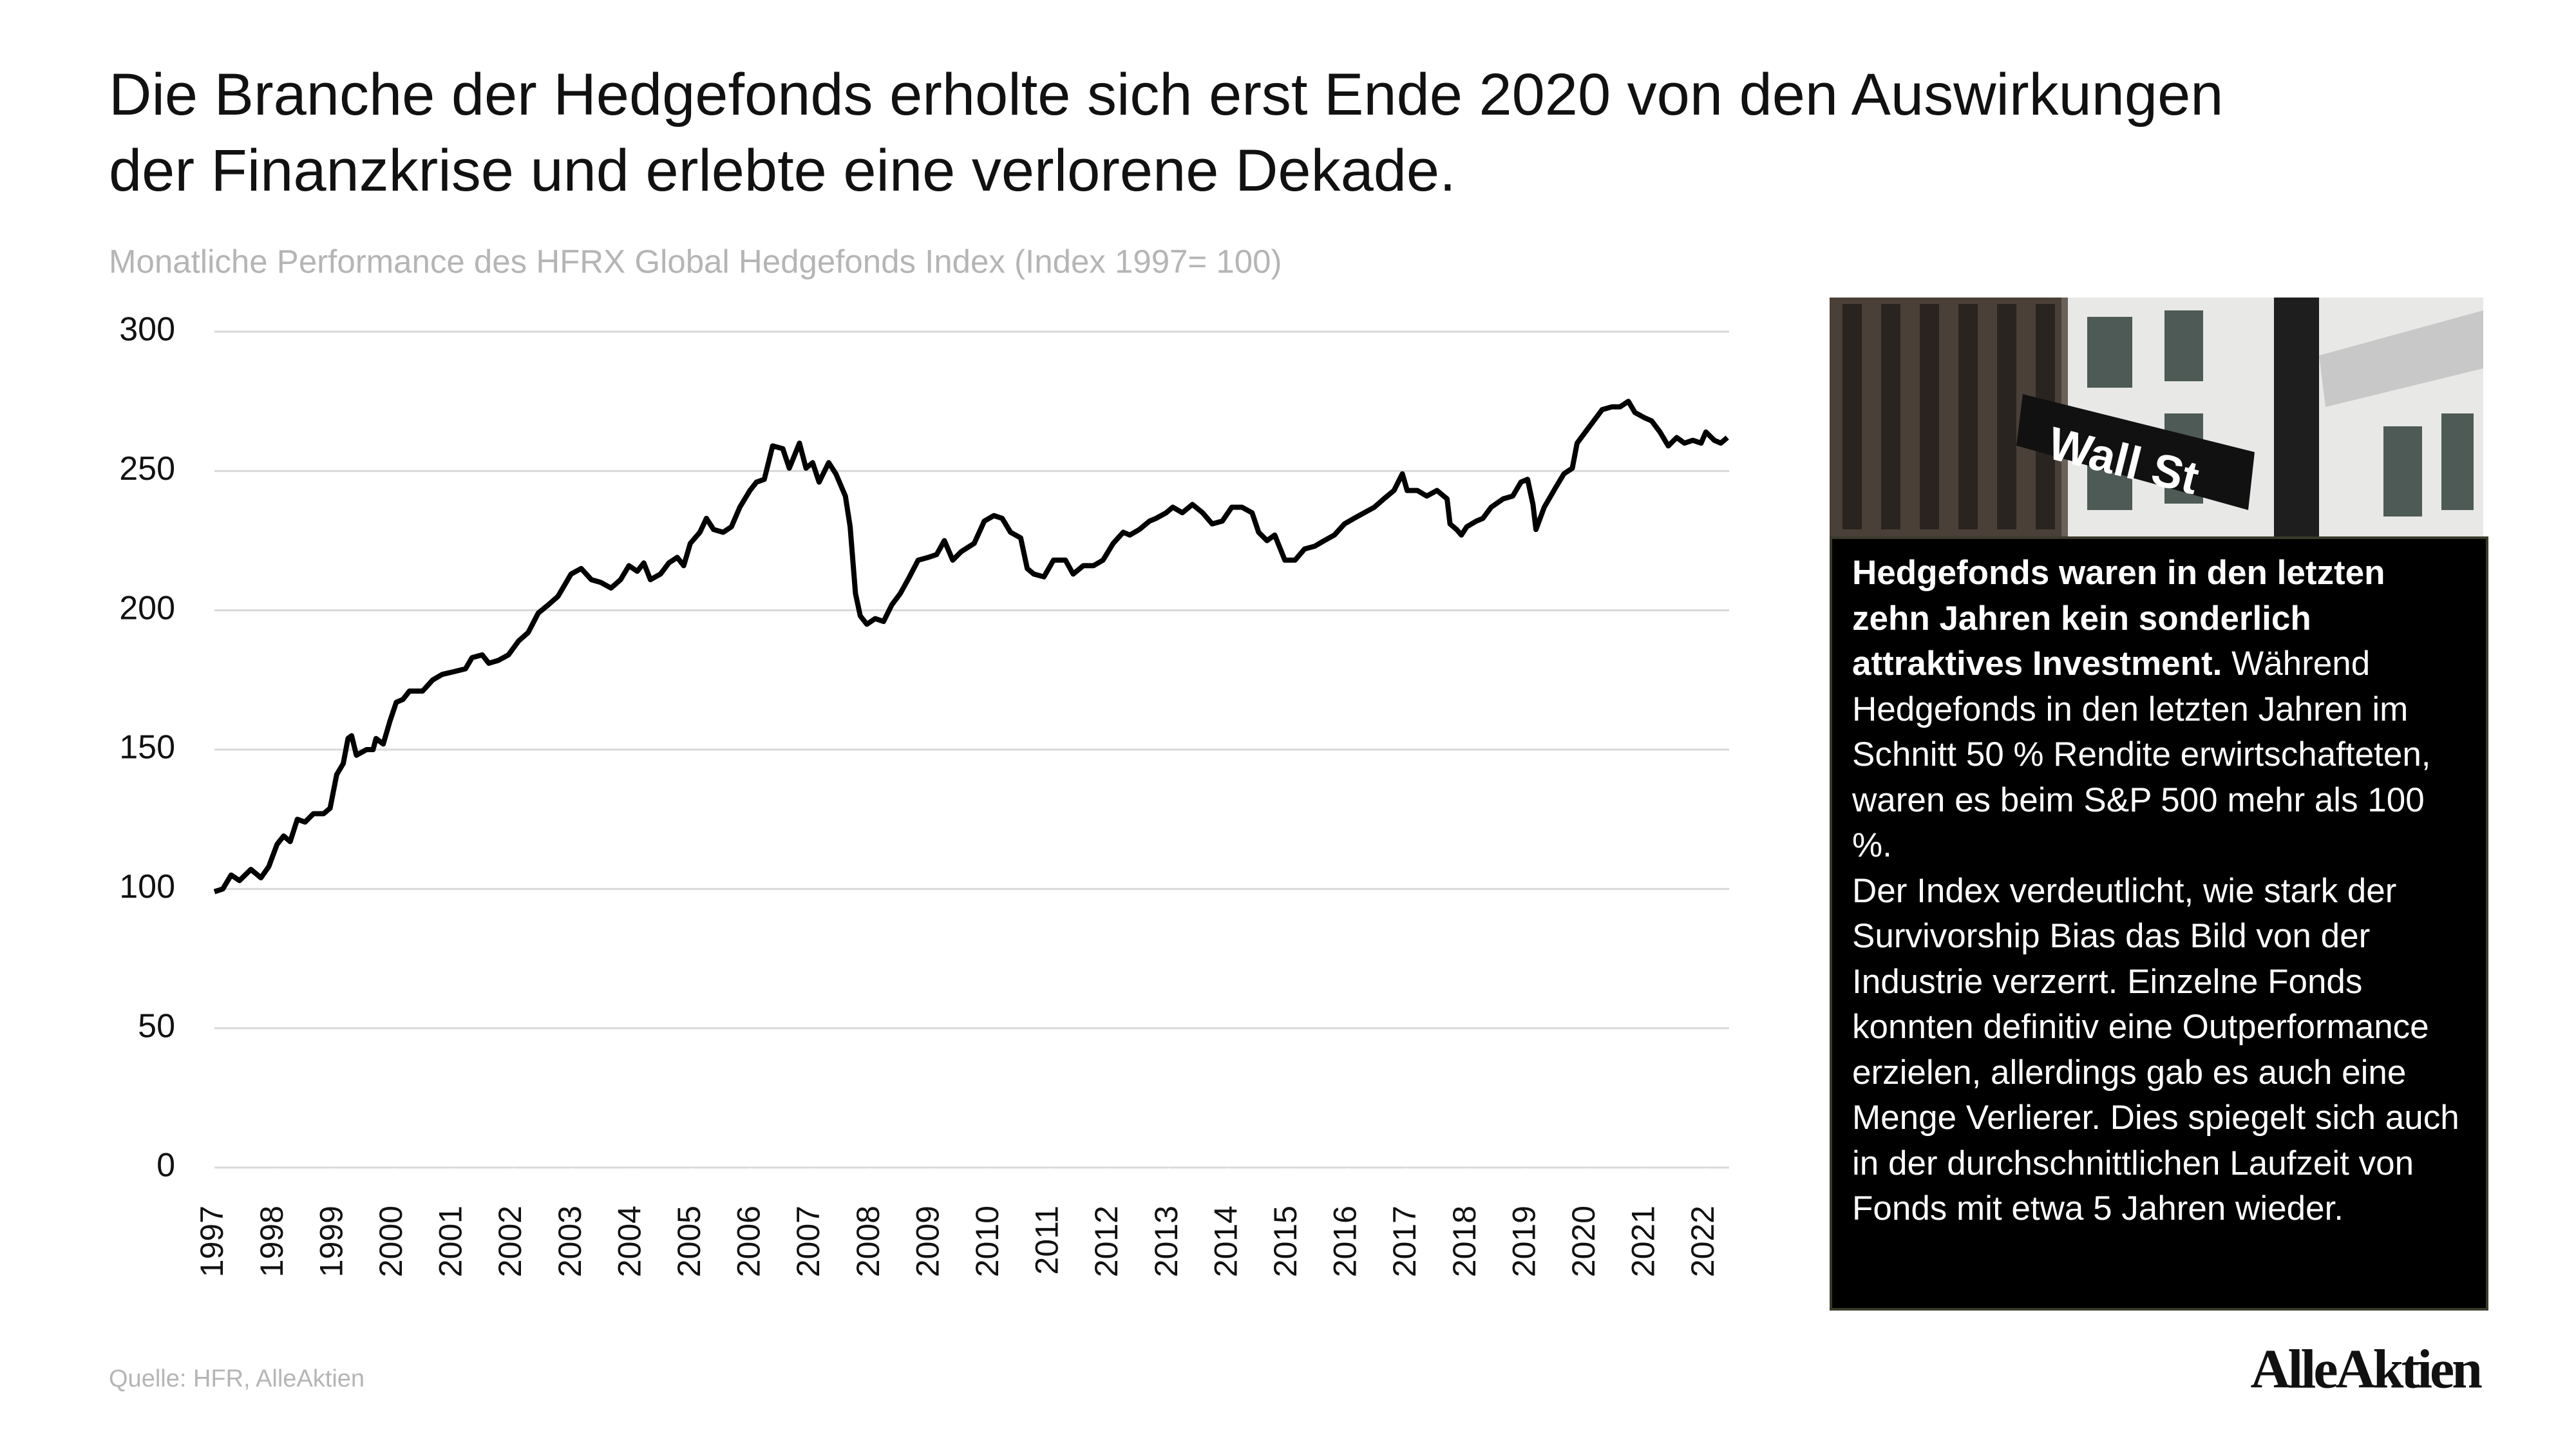 This screenshot has width=2576, height=1449. What do you see at coordinates (147, 886) in the screenshot?
I see `y-tick-label: 100` at bounding box center [147, 886].